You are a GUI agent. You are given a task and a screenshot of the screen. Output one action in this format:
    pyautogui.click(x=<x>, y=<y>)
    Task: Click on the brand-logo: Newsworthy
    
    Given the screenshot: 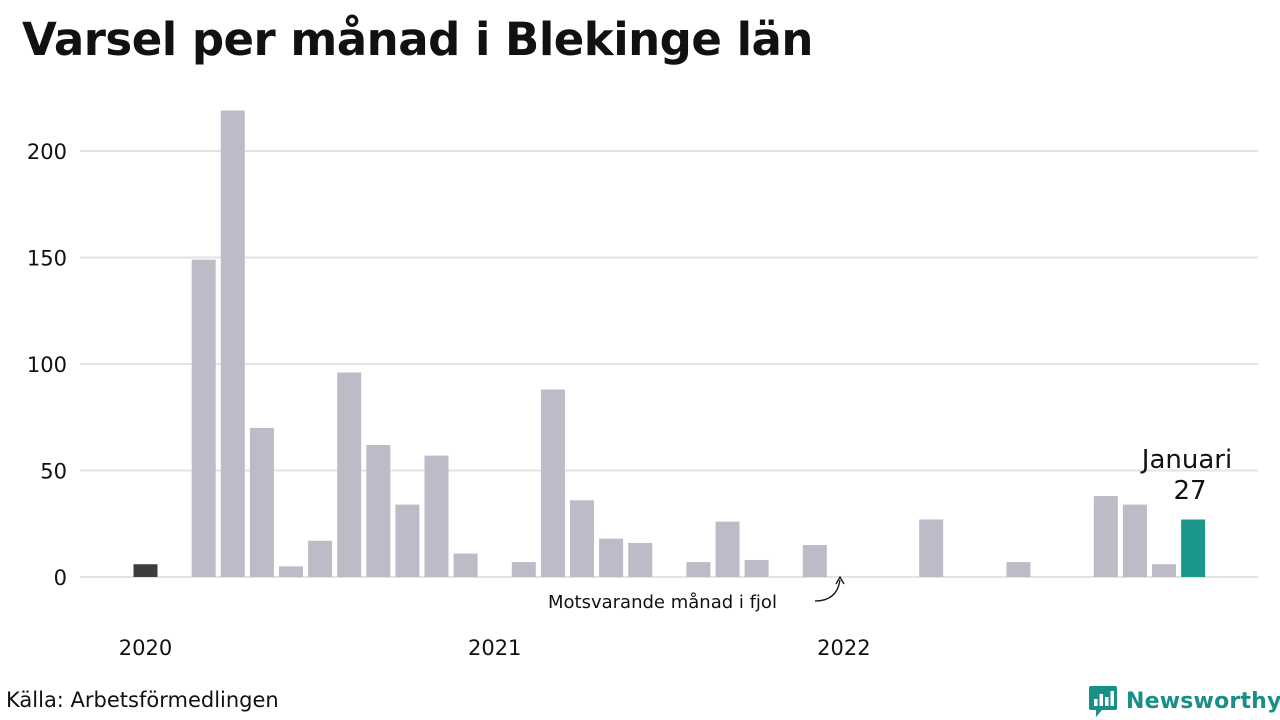 What is the action you would take?
    pyautogui.click(x=1184, y=701)
    